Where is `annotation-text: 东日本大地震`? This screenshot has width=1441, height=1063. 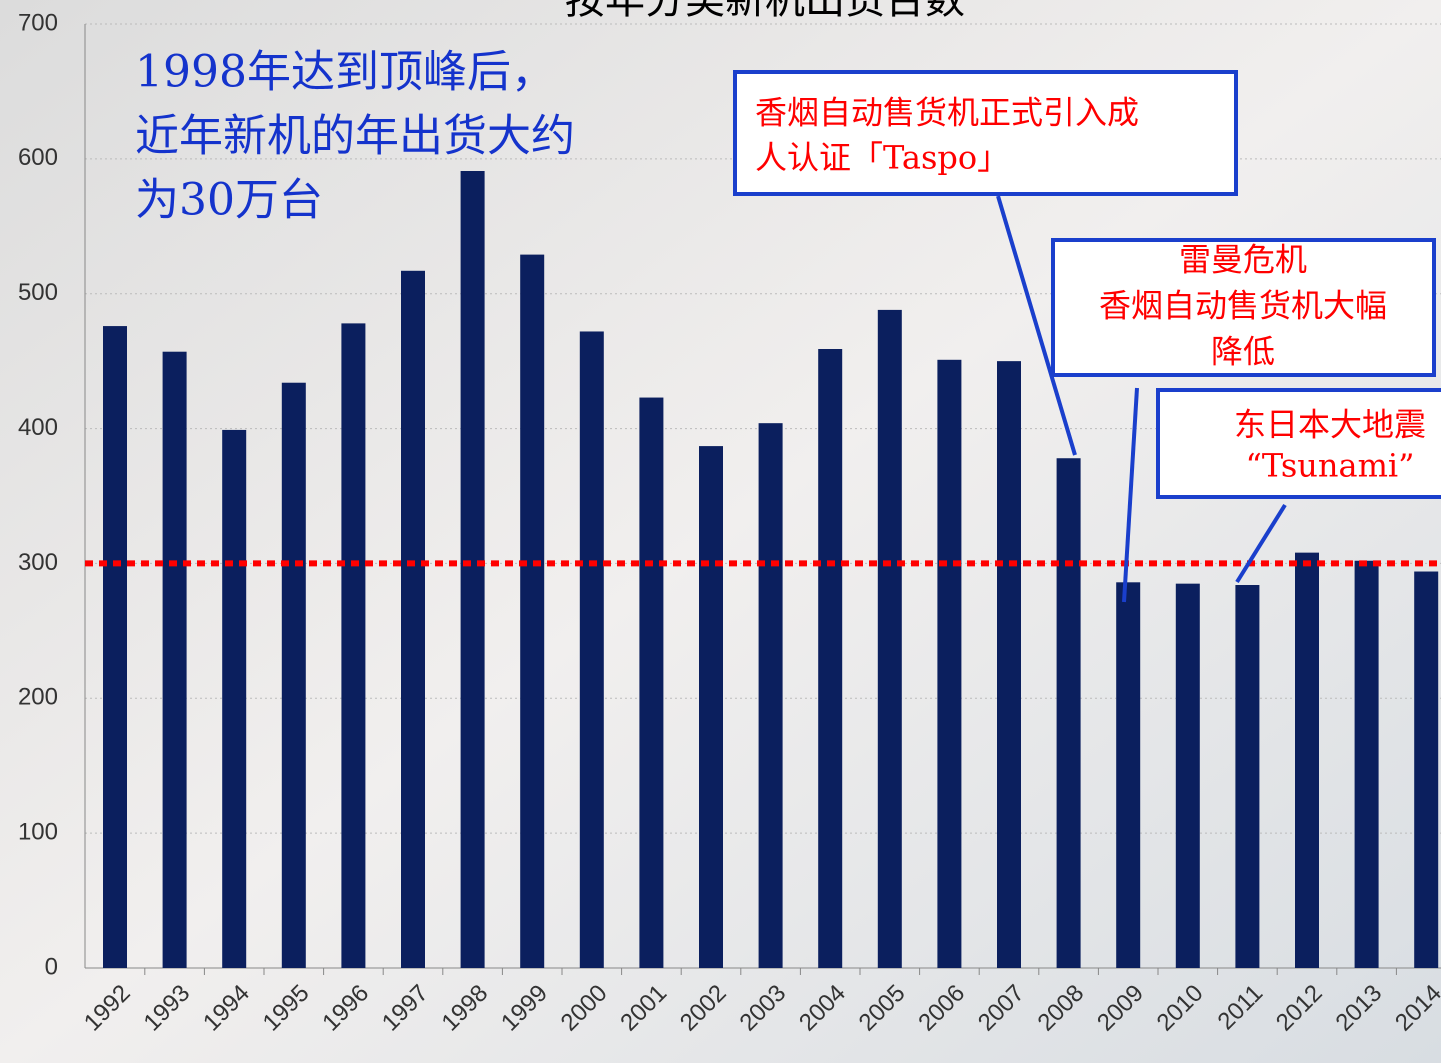 annotation-text: 东日本大地震 is located at coordinates (1330, 425).